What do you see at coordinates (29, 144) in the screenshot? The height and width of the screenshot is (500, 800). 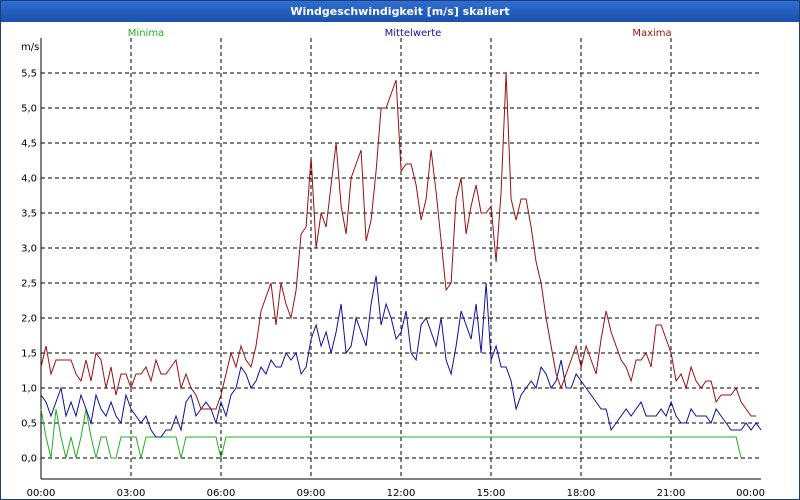 I see `y-tick-label: 4,5` at bounding box center [29, 144].